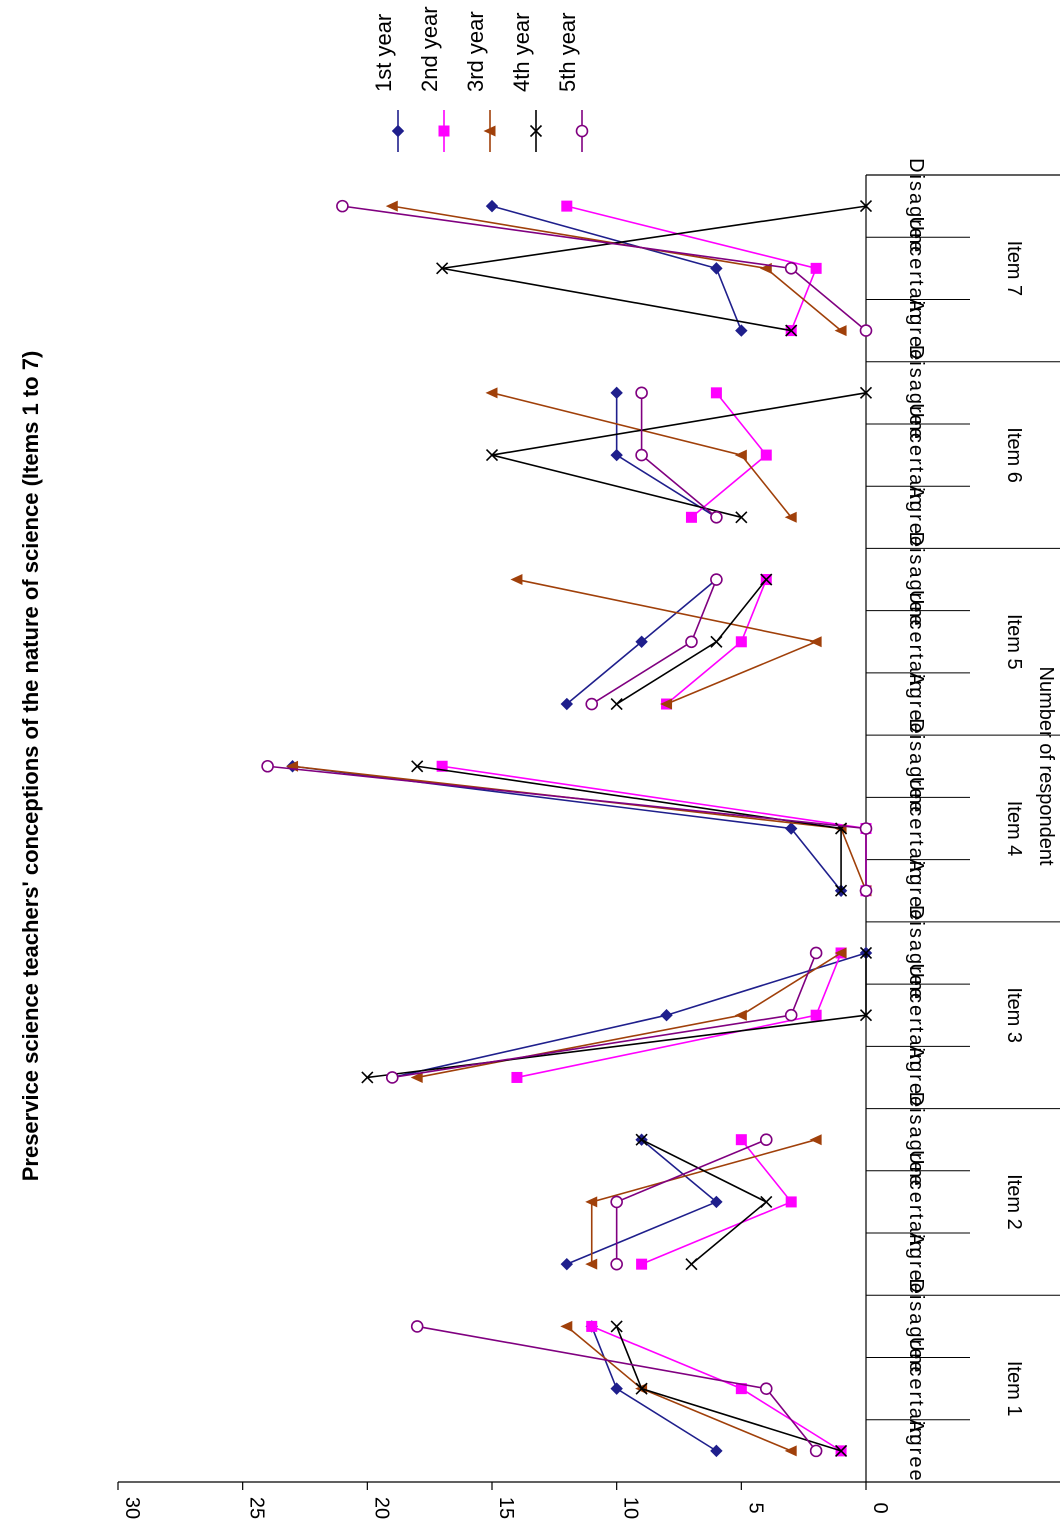 The image size is (1060, 1538). Describe the element at coordinates (381, 1508) in the screenshot. I see `value-tick-label: 20` at that location.